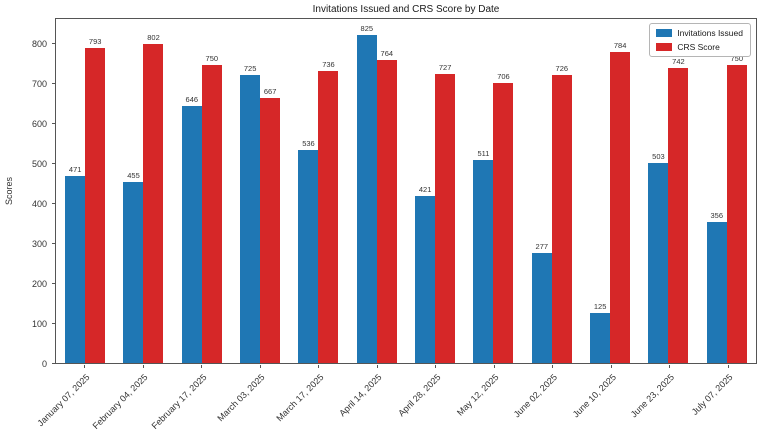 This screenshot has height=439, width=768. I want to click on bar-value-label: 825, so click(367, 29).